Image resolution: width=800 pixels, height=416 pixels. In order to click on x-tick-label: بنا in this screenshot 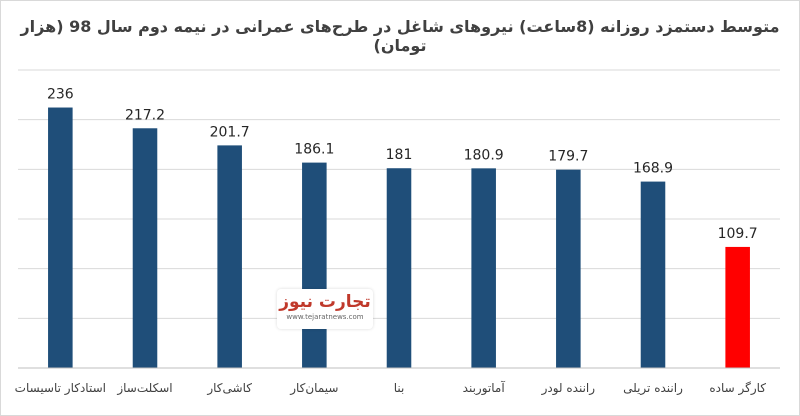, I will do `click(399, 388)`.